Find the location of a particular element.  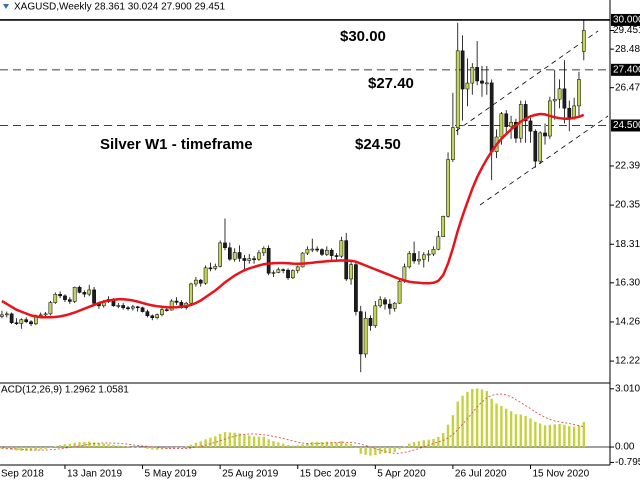

y-tick-label: 16.300 is located at coordinates (627, 282).